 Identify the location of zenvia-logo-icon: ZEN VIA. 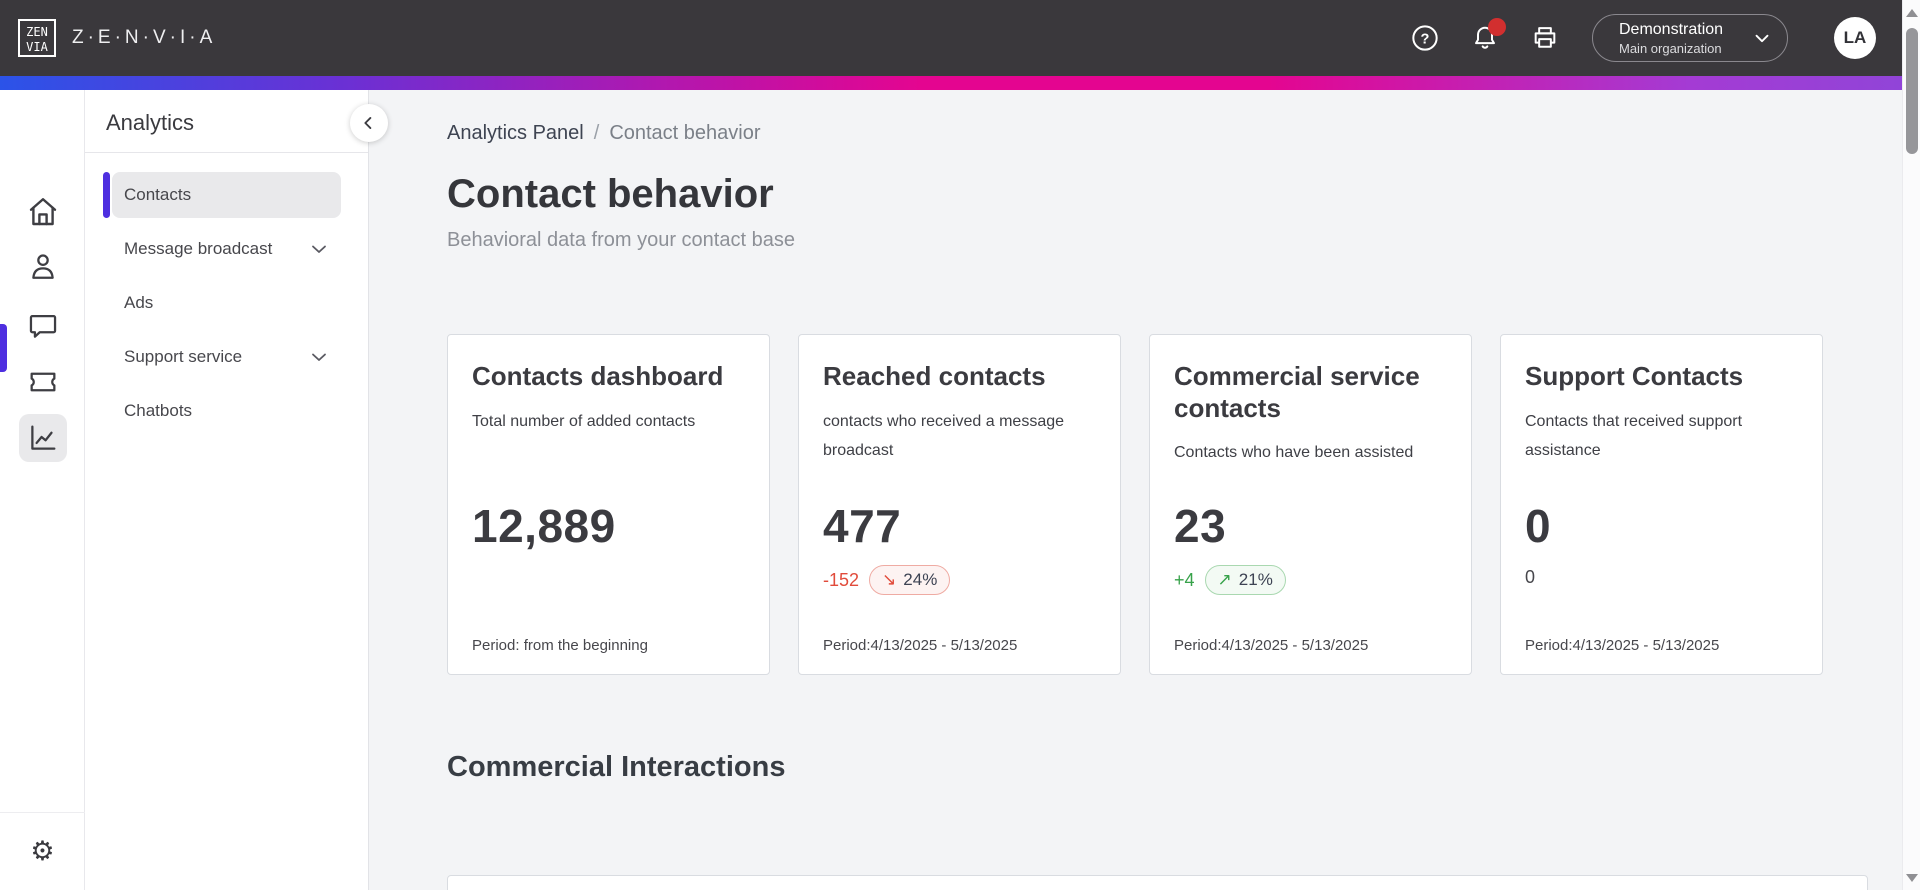
(37, 38).